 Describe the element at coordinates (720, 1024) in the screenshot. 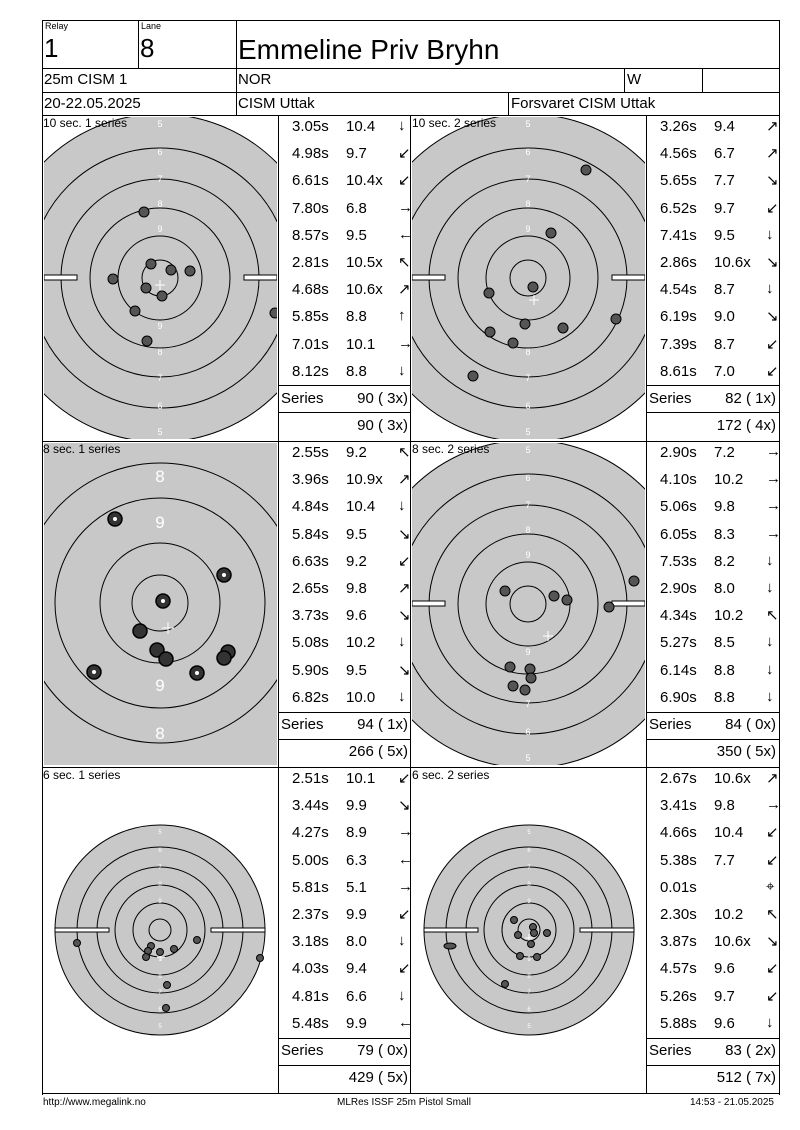

I see `shot-row: 5.88s 9.6 ↓` at that location.